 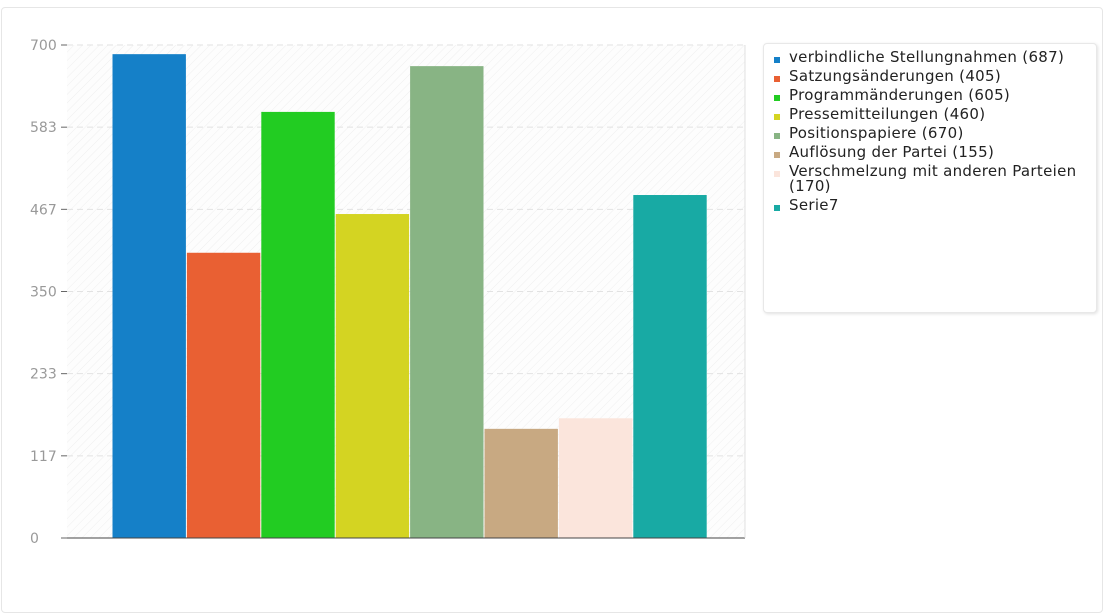 I want to click on legend-item: Verschmelzung mit anderen Parteien (170), so click(x=932, y=179).